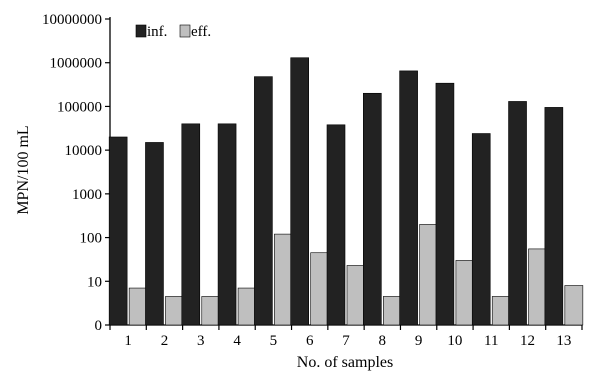 This screenshot has width=590, height=372. Describe the element at coordinates (310, 341) in the screenshot. I see `x-tick-label: 6` at that location.